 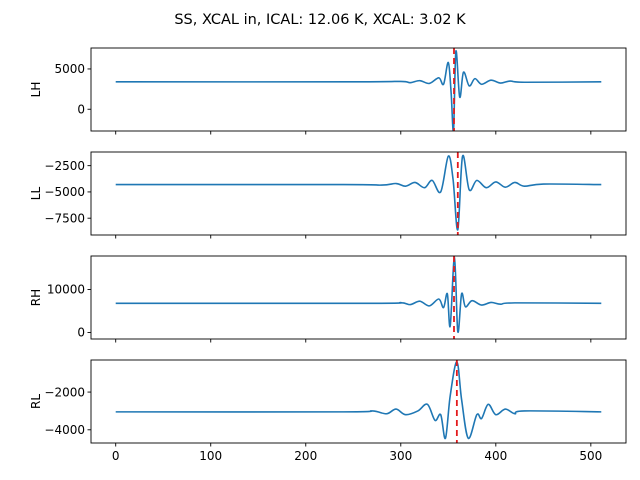 I want to click on x-tick-label: 400, so click(x=495, y=456).